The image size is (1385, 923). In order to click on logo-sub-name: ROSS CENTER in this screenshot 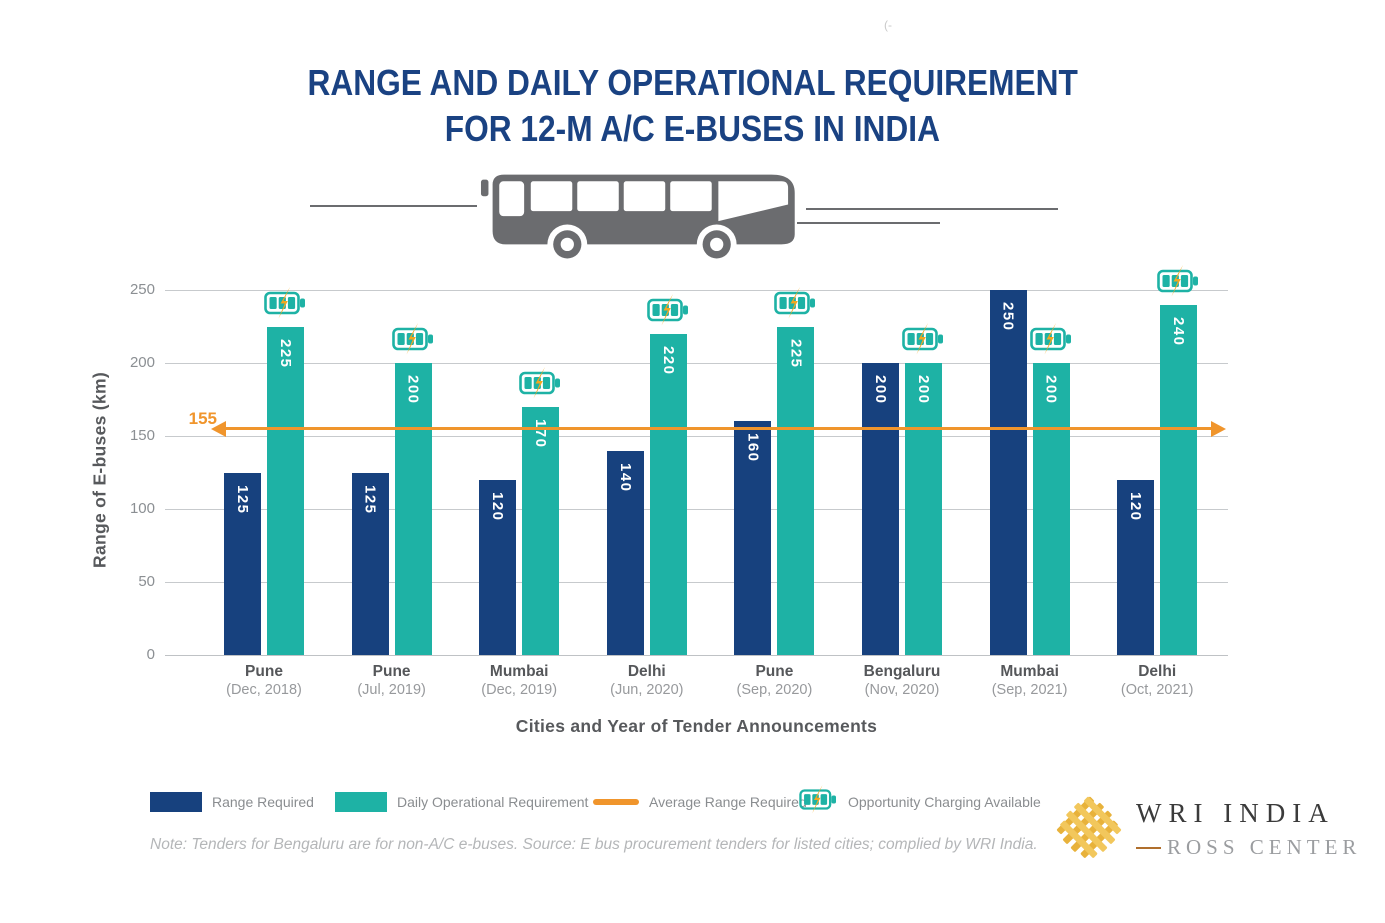, I will do `click(1264, 847)`.